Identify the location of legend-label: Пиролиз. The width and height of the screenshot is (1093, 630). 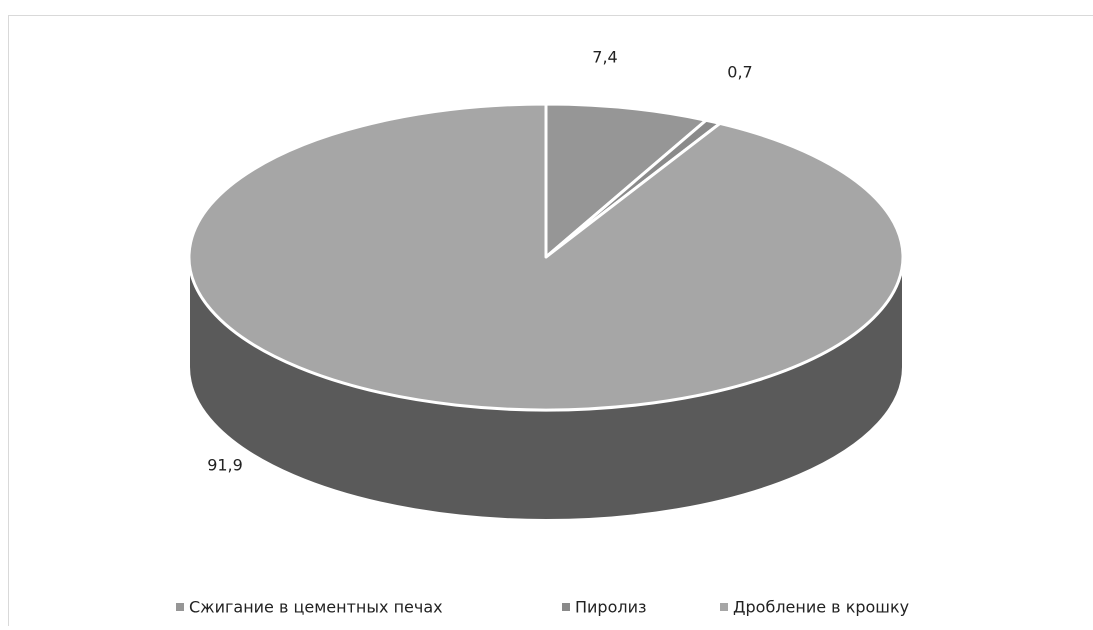
(611, 607).